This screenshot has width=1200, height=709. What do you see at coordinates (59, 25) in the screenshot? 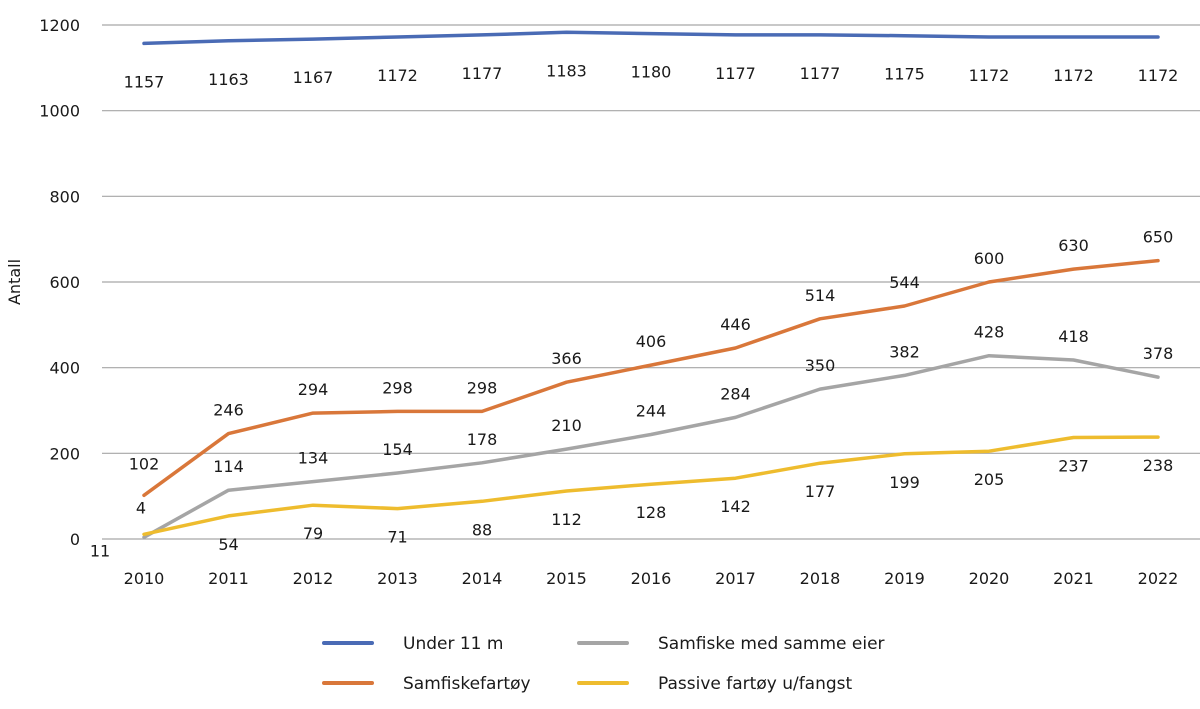
I see `y-tick-label: 1200` at bounding box center [59, 25].